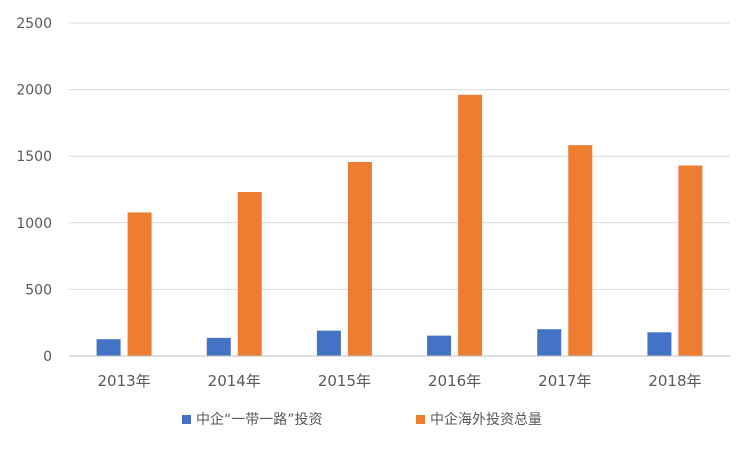 The height and width of the screenshot is (449, 750). I want to click on bar-series-1-2018年, so click(690, 260).